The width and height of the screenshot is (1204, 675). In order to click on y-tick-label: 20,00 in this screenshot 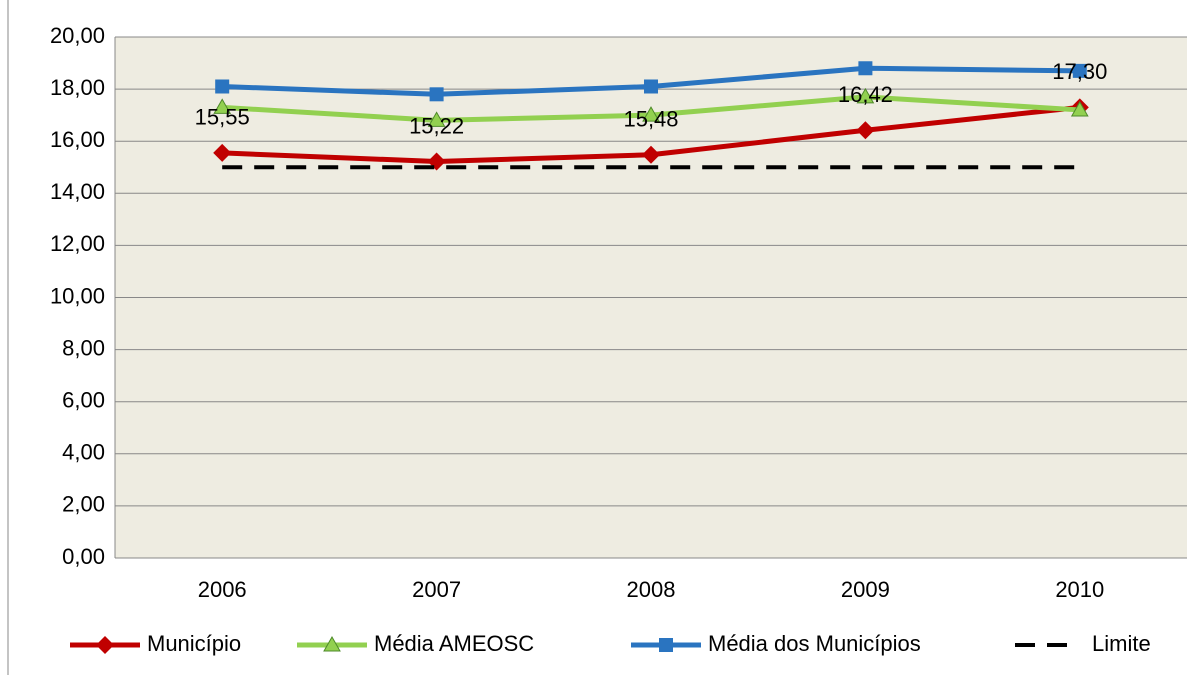, I will do `click(77, 35)`.